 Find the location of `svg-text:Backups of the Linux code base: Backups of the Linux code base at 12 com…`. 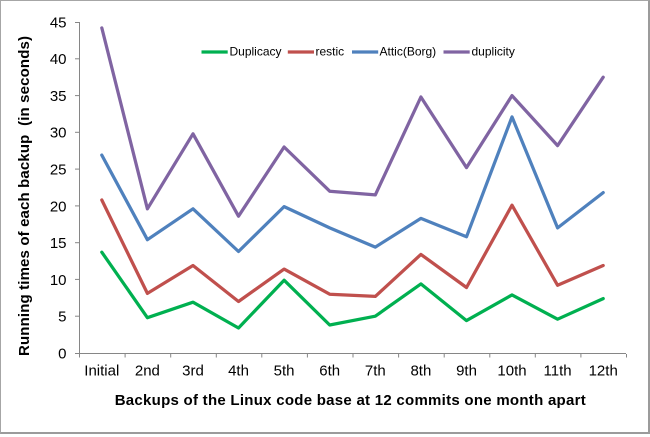

svg-text:Backups of the Linux code base: Backups of the Linux code base at 12 com… is located at coordinates (350, 400).